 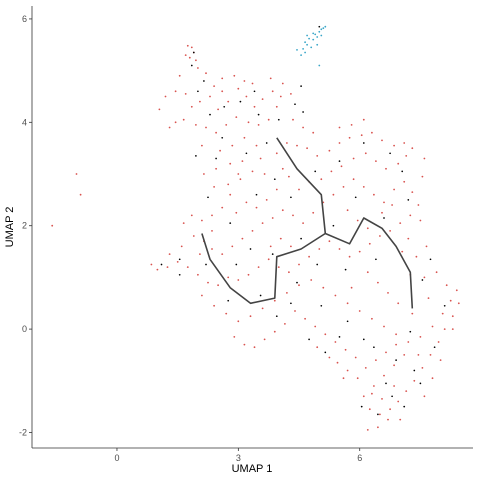 I want to click on x-tick-label: 6, so click(x=359, y=458).